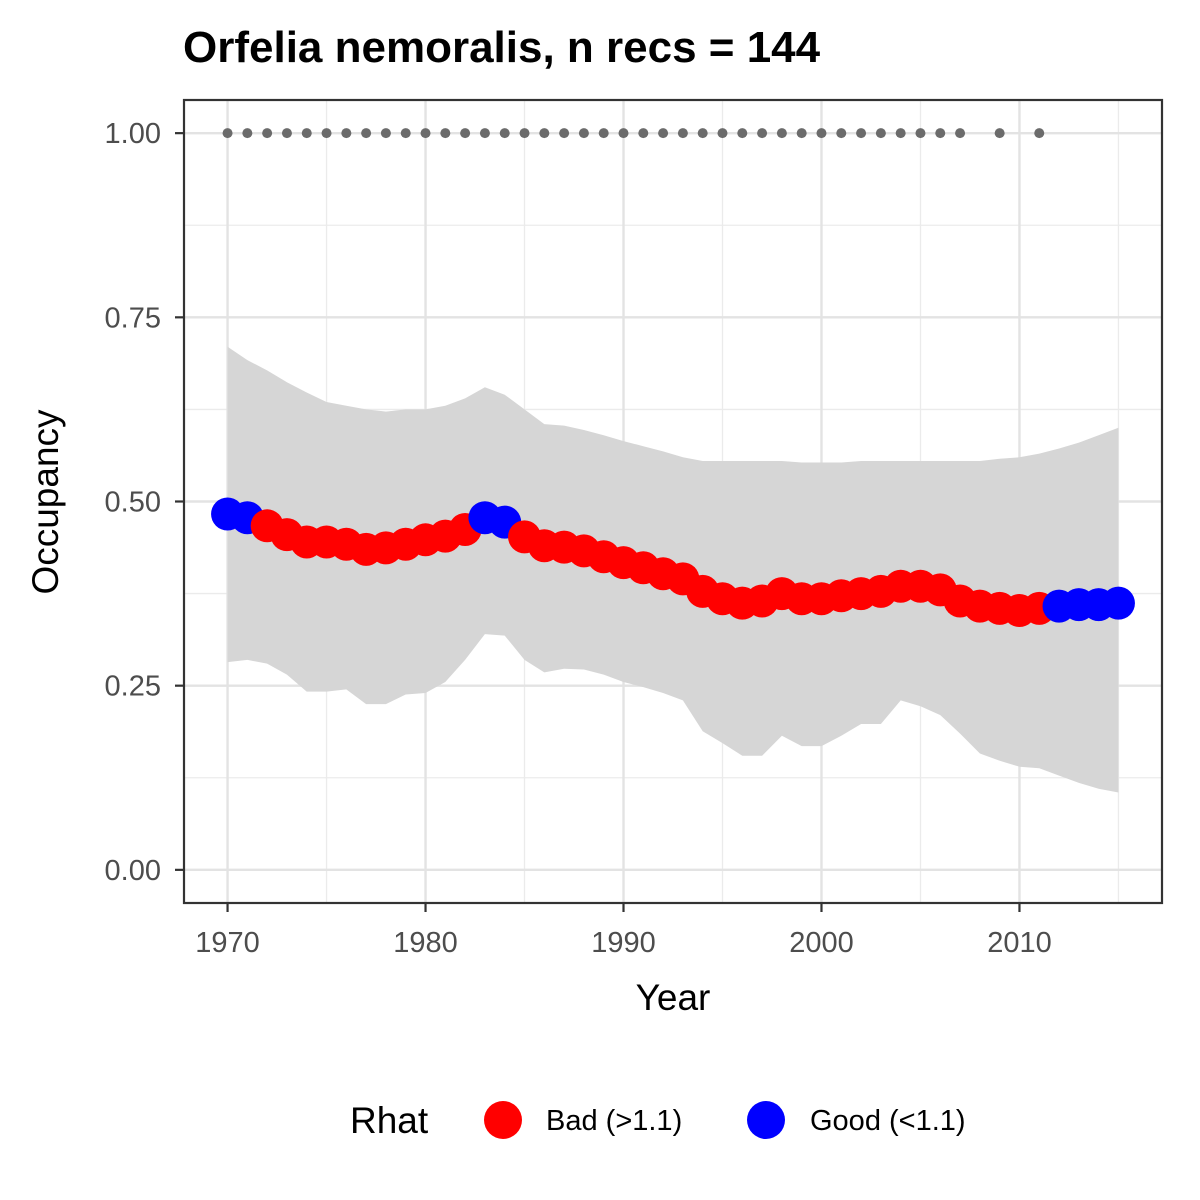 Image resolution: width=1200 pixels, height=1200 pixels. Describe the element at coordinates (133, 687) in the screenshot. I see `y-tick-label: 0.25` at that location.